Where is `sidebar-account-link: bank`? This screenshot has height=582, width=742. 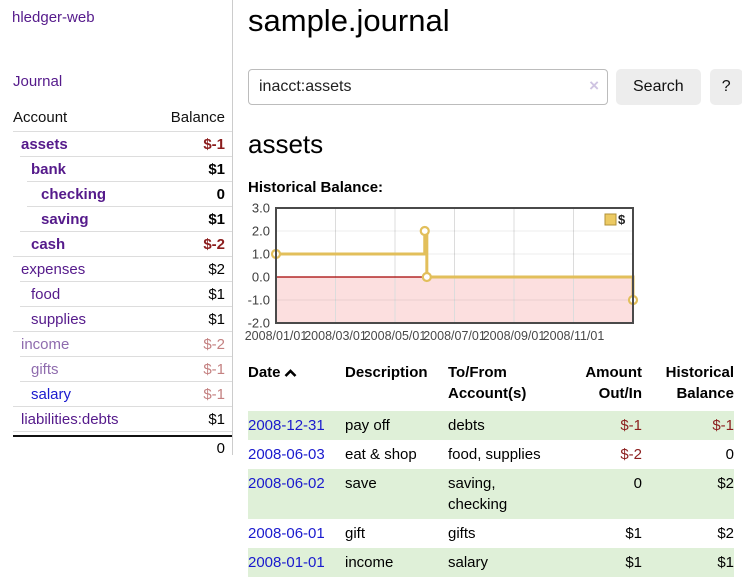 sidebar-account-link: bank is located at coordinates (49, 169).